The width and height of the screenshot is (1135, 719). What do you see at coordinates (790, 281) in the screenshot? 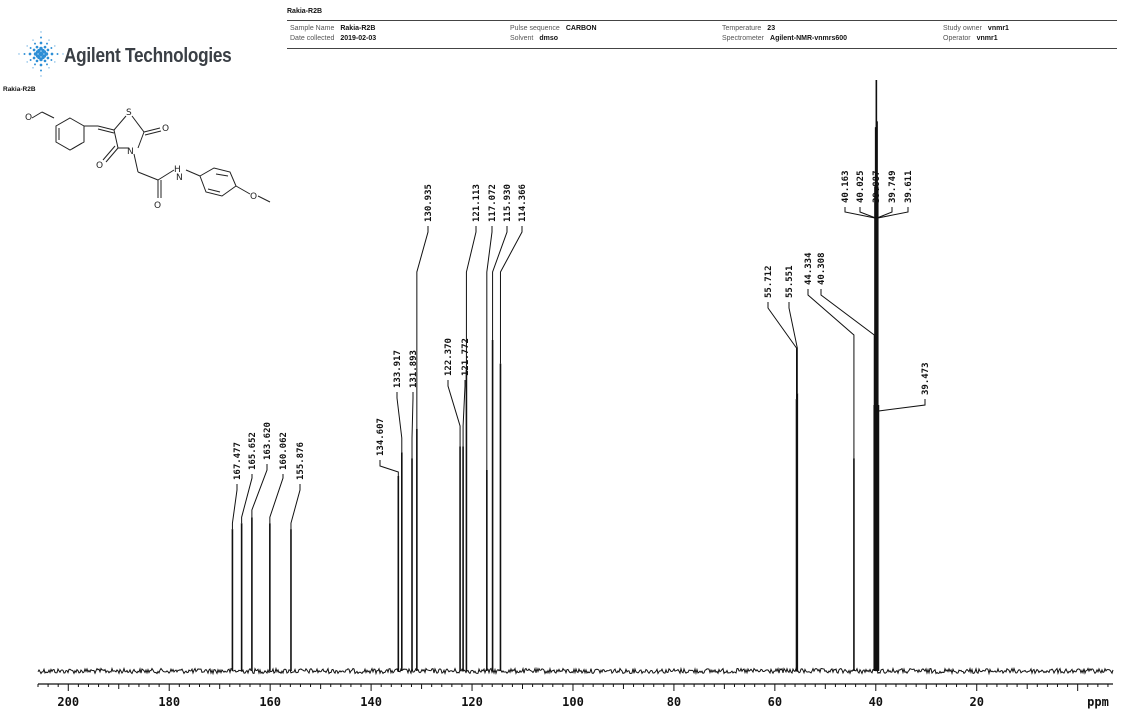
I see `peak-label: 55.551` at bounding box center [790, 281].